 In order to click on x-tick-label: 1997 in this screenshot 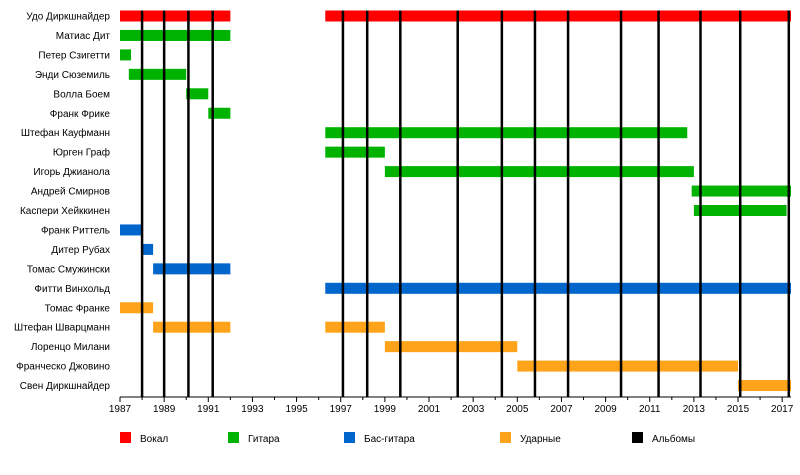, I will do `click(341, 409)`.